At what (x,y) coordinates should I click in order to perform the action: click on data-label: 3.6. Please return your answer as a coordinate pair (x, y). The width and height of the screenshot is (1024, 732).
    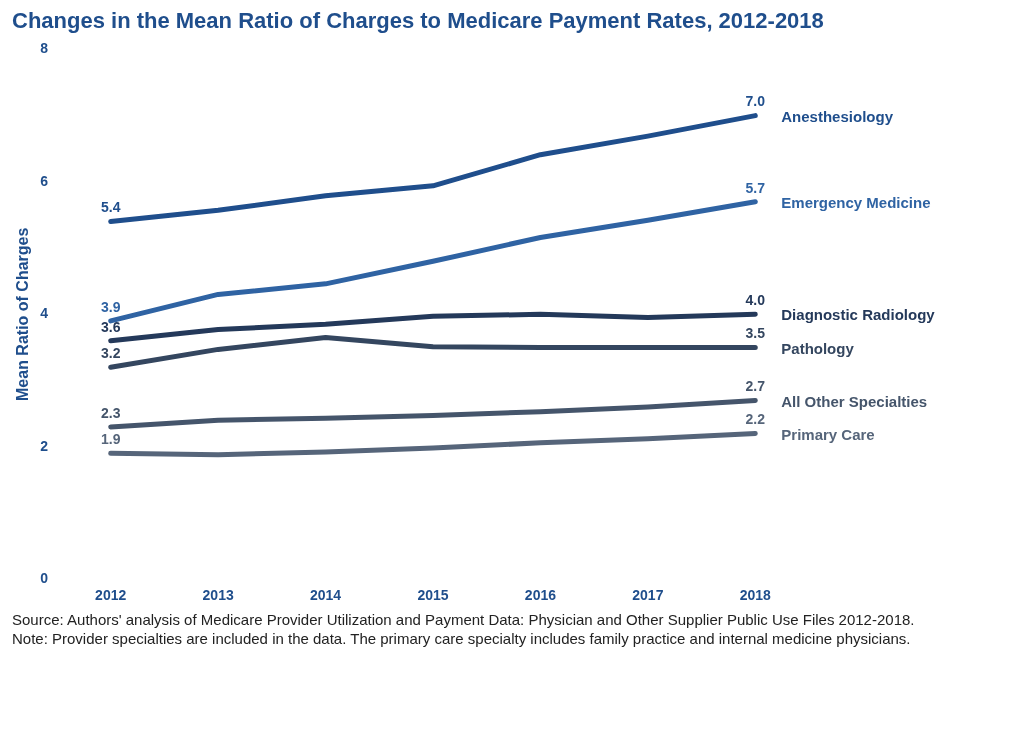
    Looking at the image, I should click on (110, 326).